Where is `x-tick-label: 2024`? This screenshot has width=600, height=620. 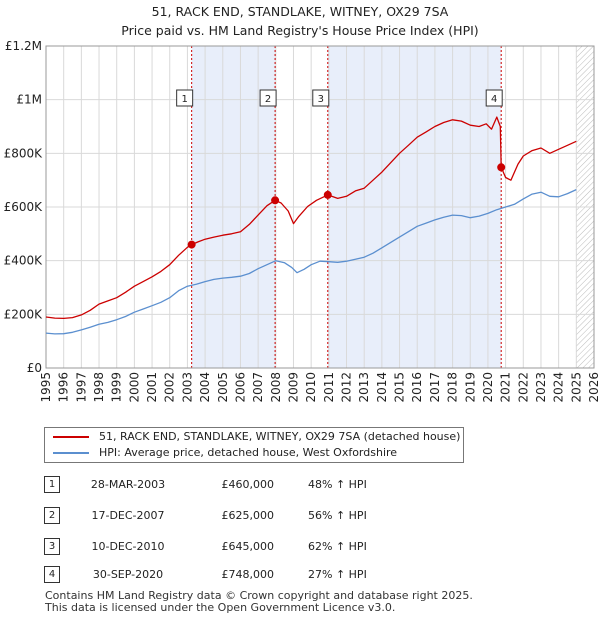 x-tick-label: 2024 is located at coordinates (559, 387).